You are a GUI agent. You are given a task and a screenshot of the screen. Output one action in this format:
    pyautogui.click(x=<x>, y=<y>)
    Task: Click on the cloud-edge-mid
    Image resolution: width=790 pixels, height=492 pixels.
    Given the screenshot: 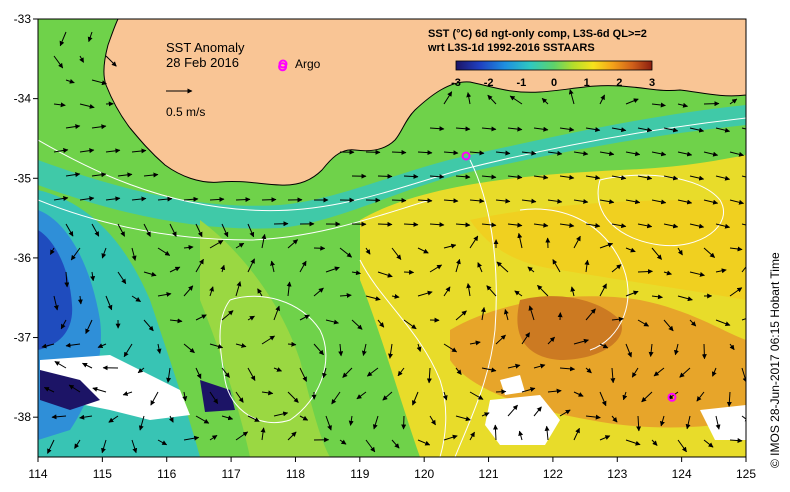 What is the action you would take?
    pyautogui.click(x=217, y=396)
    